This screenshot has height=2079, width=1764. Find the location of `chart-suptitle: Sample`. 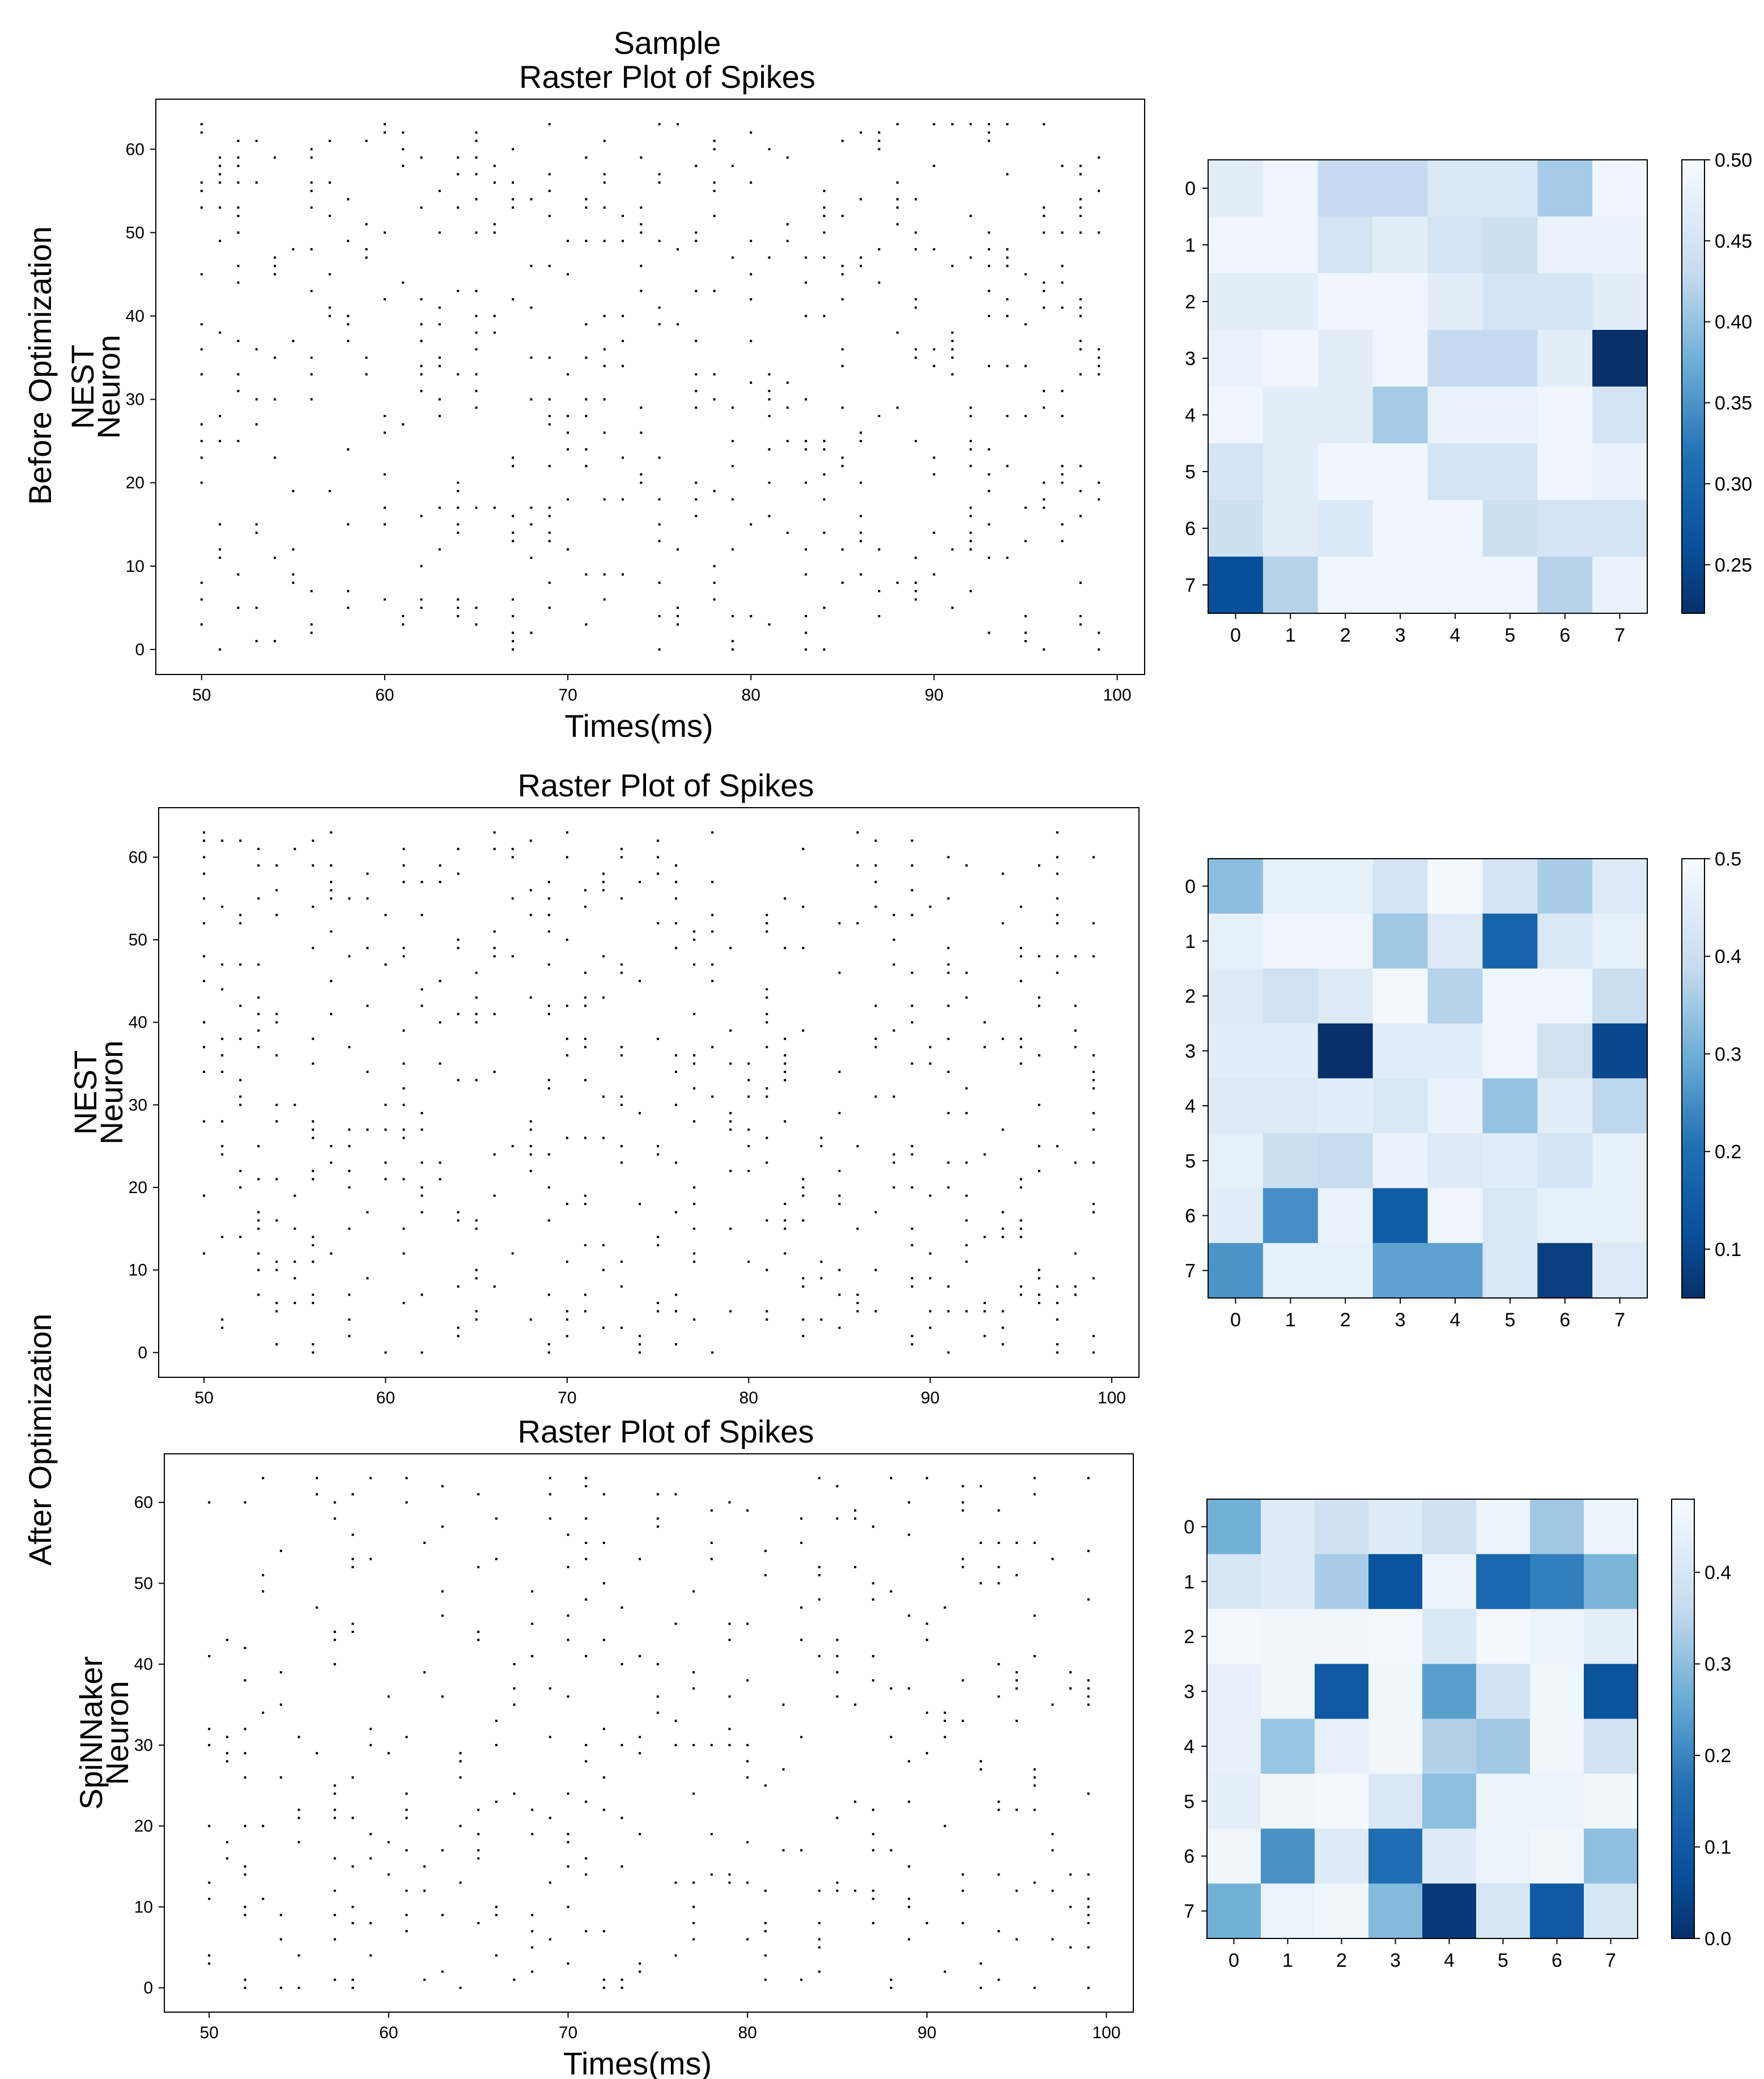

chart-suptitle: Sample is located at coordinates (667, 43).